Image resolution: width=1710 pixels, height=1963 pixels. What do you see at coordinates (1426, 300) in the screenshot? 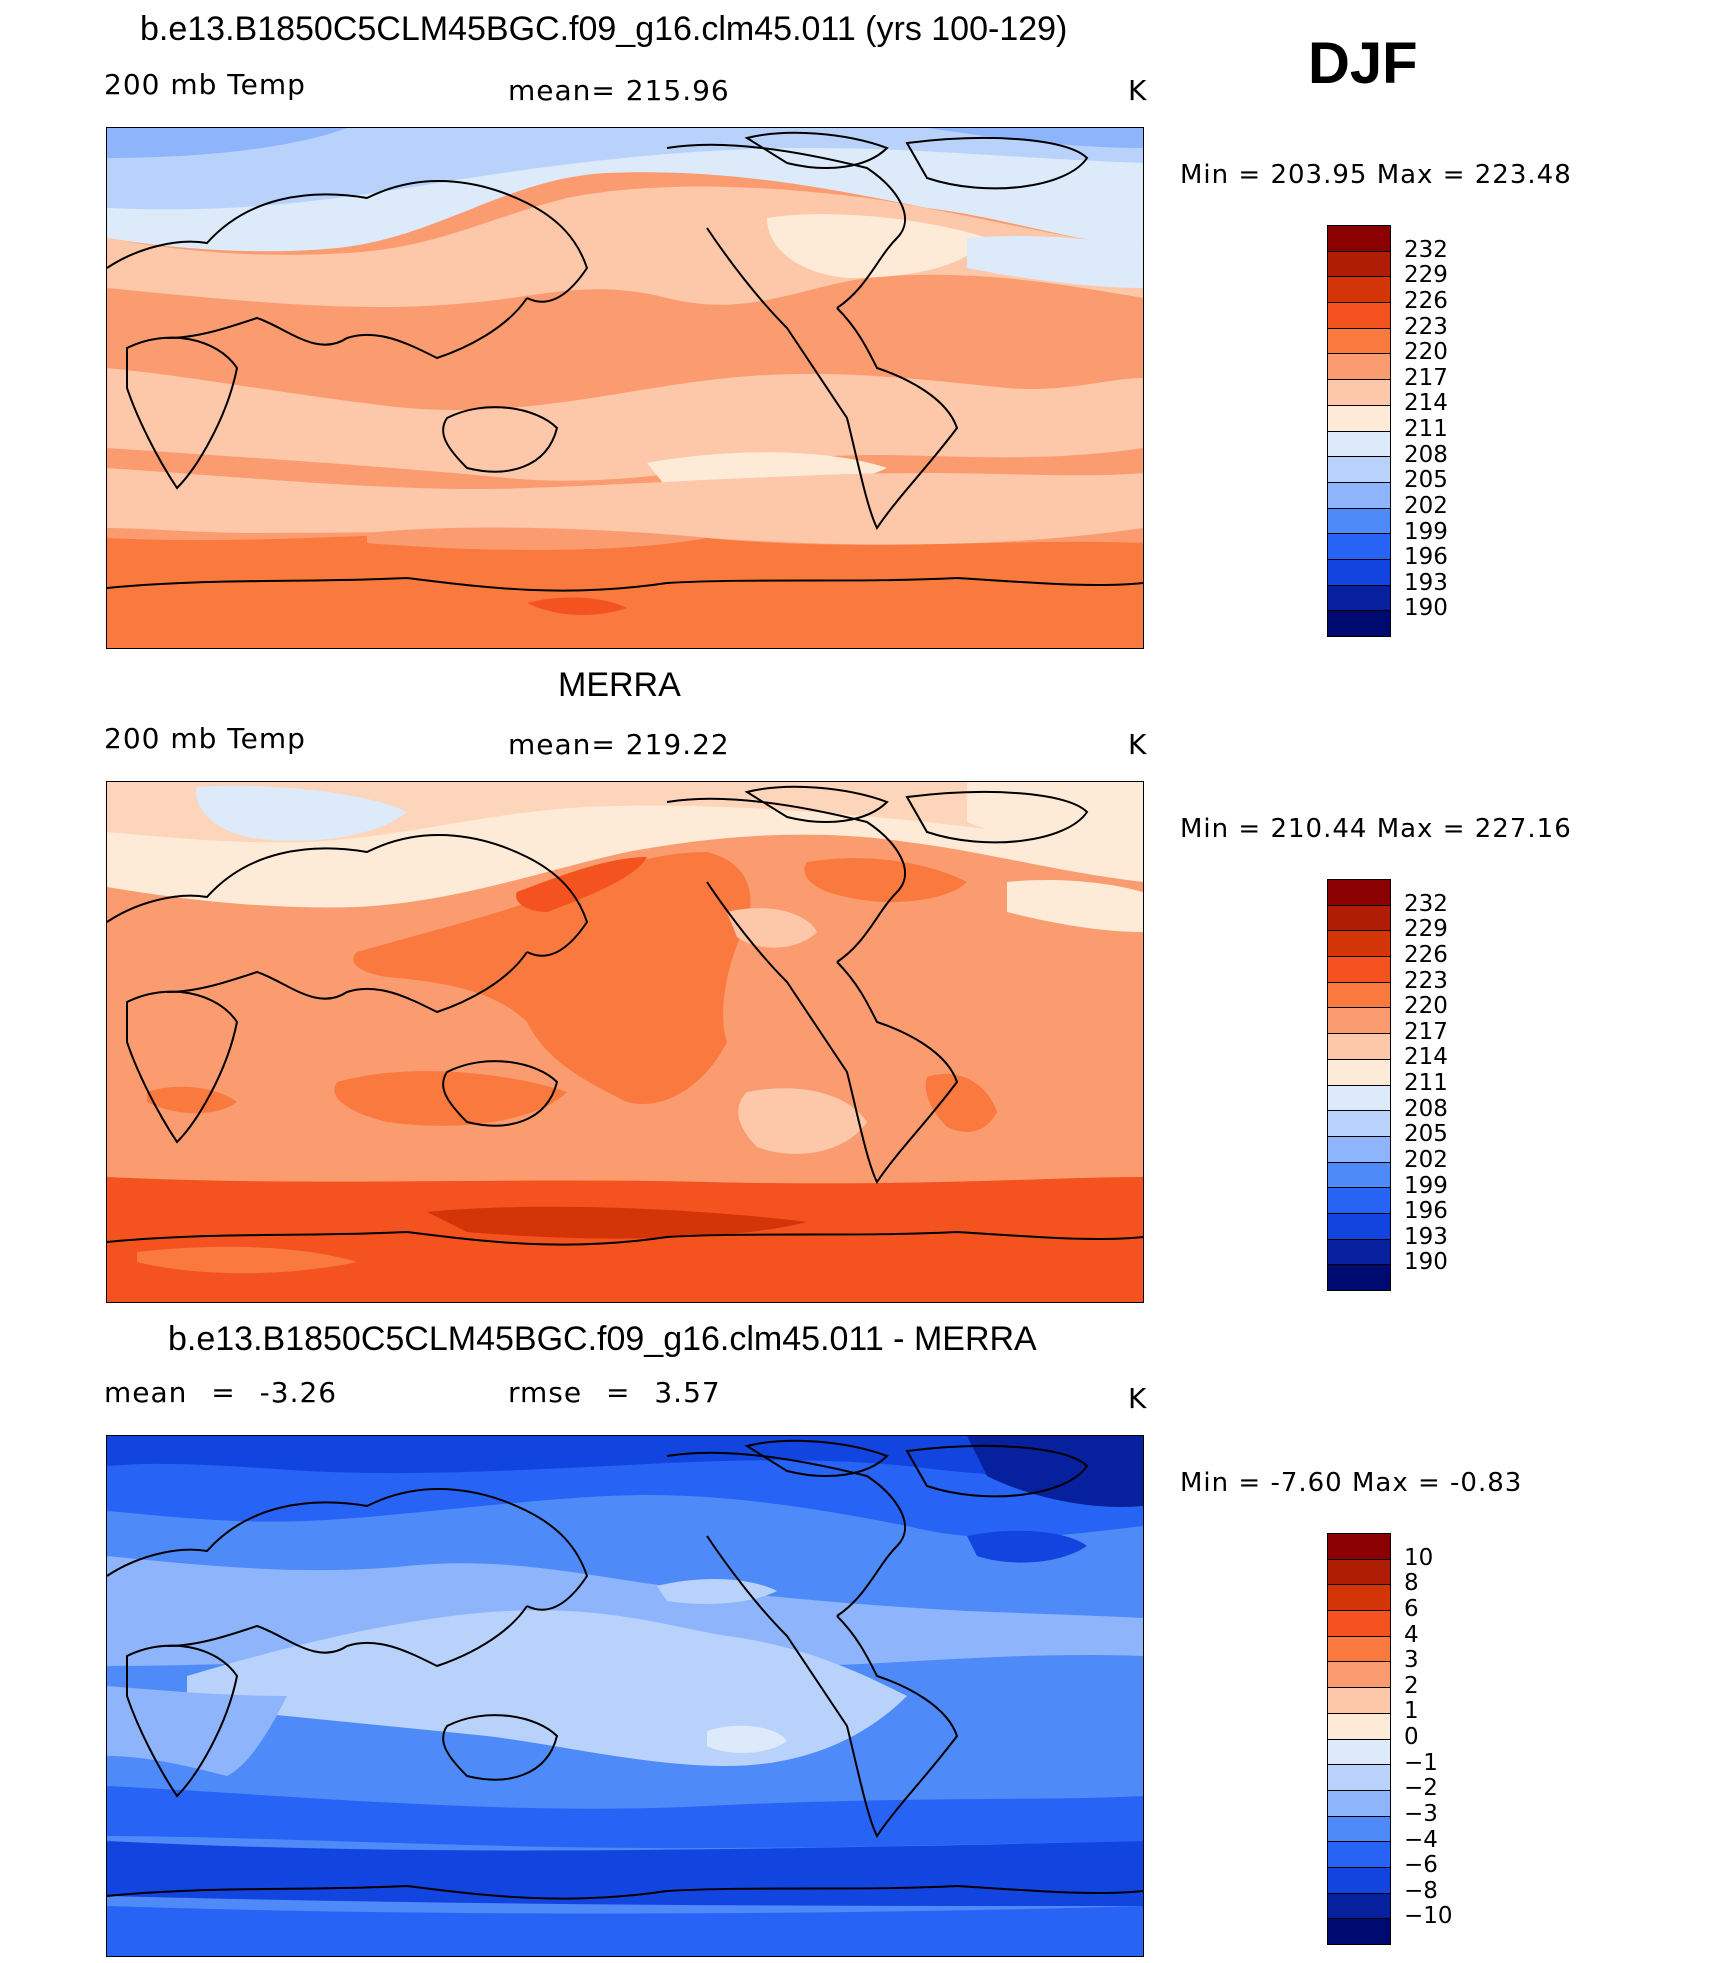
I see `colorbar-tick-label: 226` at bounding box center [1426, 300].